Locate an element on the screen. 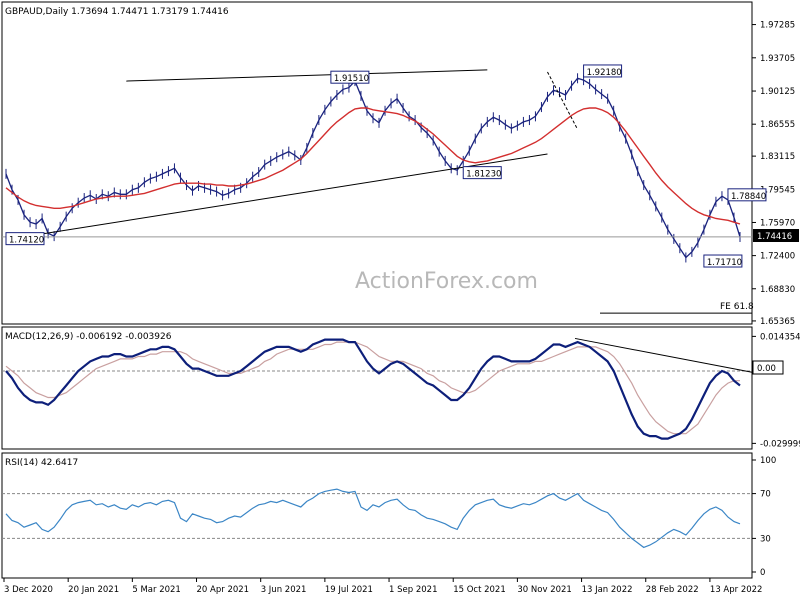 This screenshot has height=600, width=800. macd-current-label: 0.00 is located at coordinates (766, 369).